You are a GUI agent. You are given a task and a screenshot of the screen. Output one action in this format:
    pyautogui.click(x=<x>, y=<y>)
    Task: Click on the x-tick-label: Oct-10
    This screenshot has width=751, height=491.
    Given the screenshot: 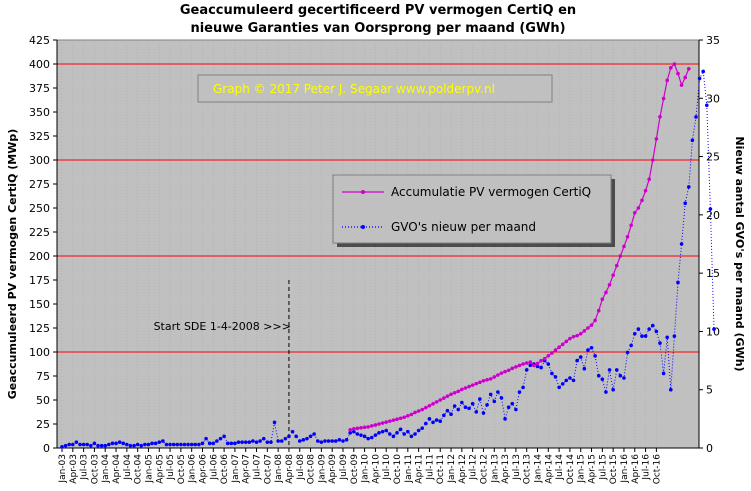 What is the action you would take?
    pyautogui.click(x=398, y=469)
    